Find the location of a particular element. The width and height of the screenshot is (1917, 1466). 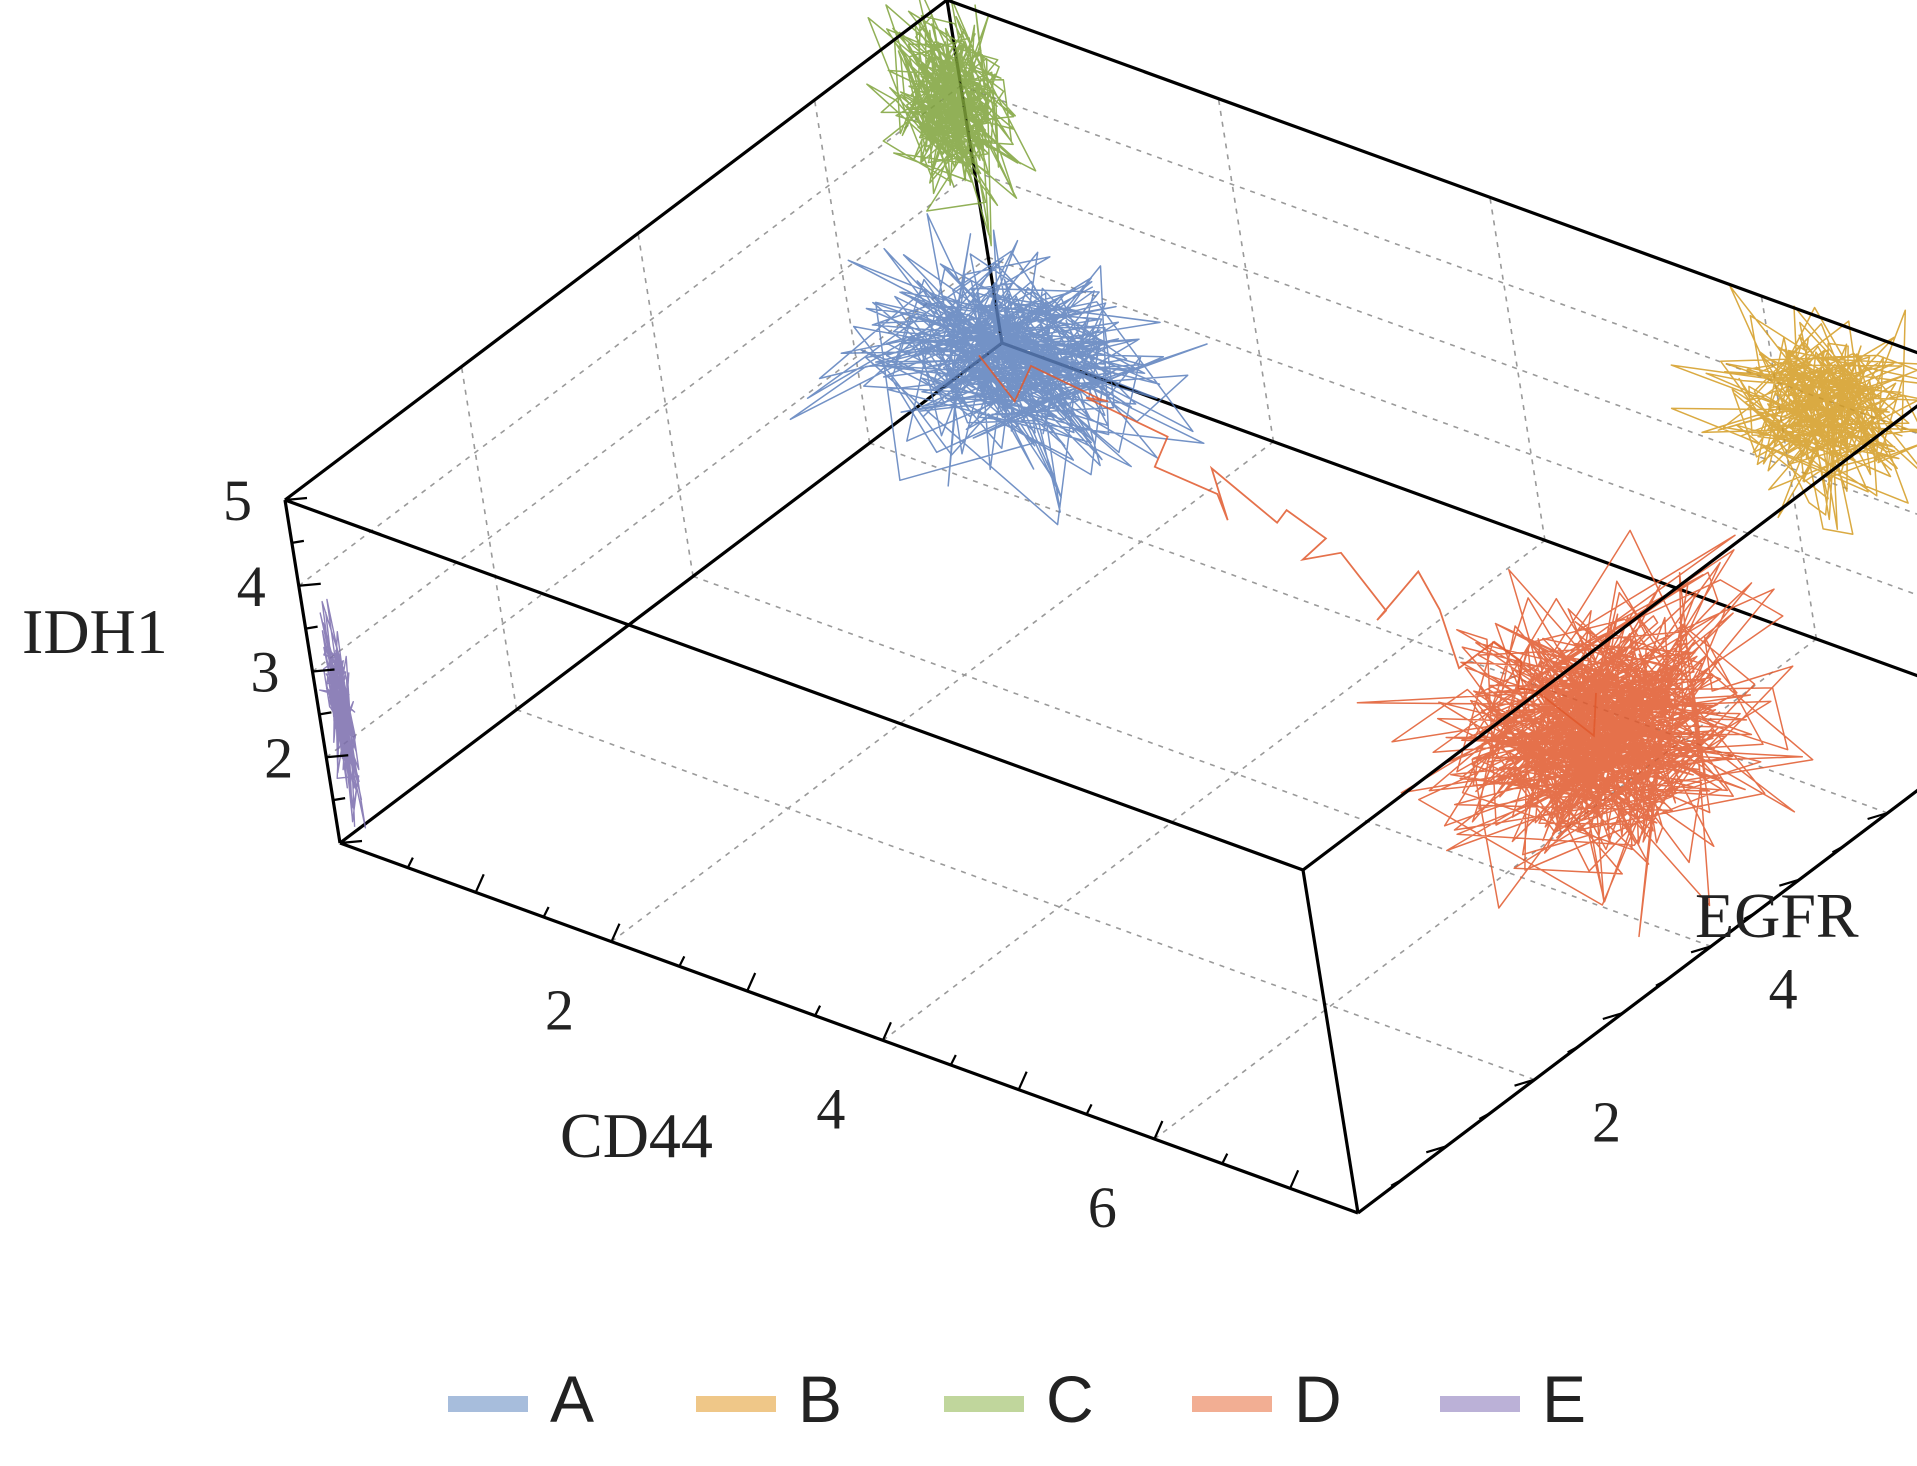

x-tick-label: 4 is located at coordinates (830, 1108).